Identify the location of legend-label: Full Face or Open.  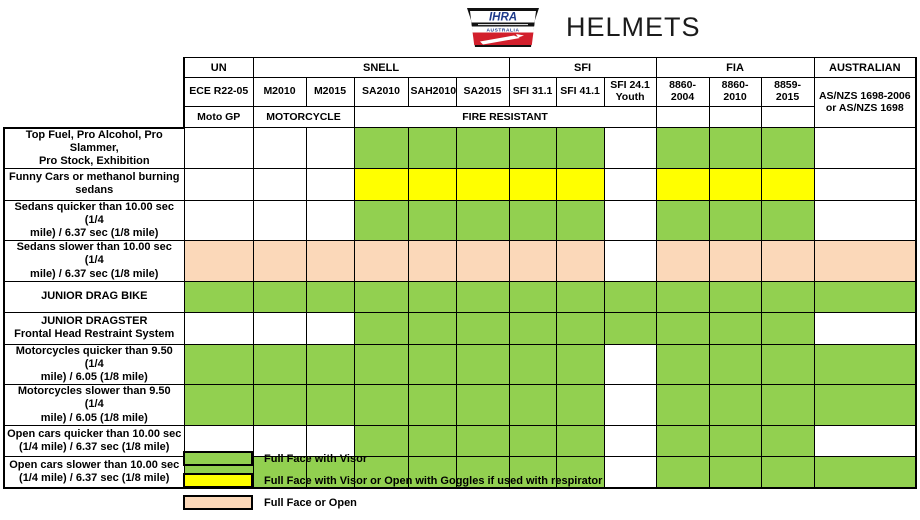
(310, 502).